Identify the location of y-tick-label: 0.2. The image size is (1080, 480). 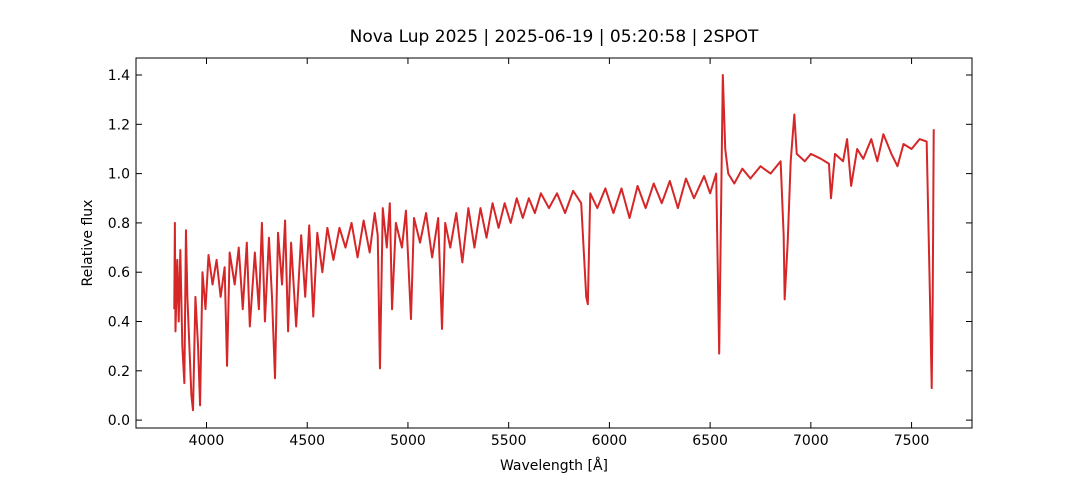
(119, 372).